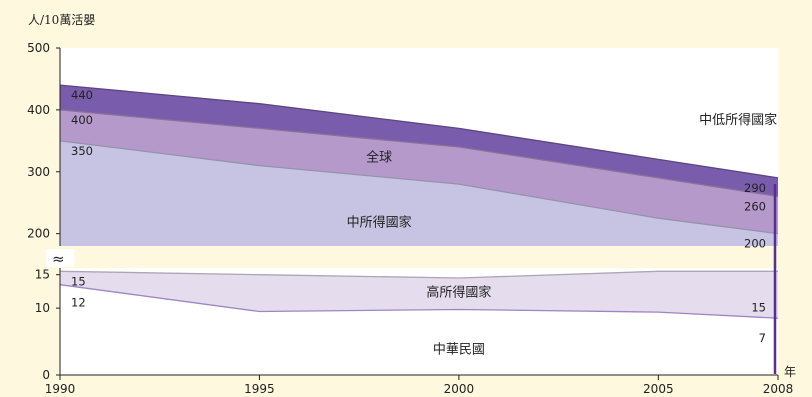 The image size is (812, 397). I want to click on y-tick-label-upper: 500, so click(38, 48).